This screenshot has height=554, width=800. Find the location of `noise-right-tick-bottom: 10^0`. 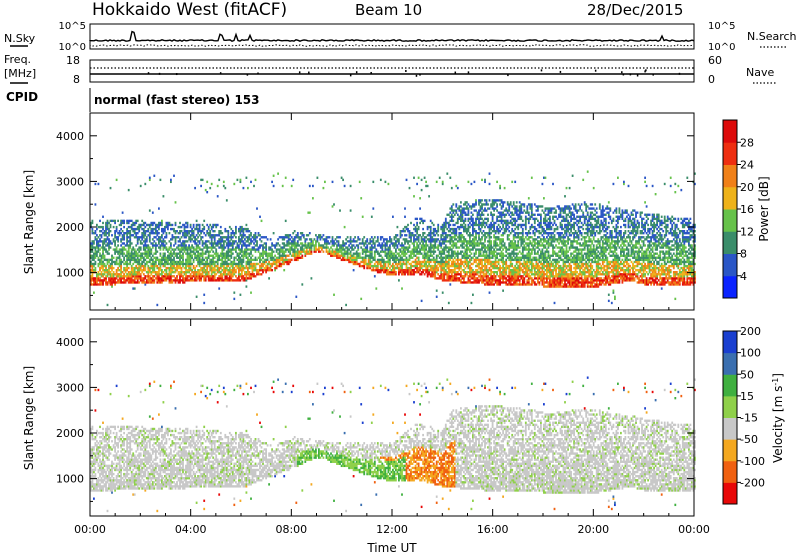

noise-right-tick-bottom: 10^0 is located at coordinates (721, 47).